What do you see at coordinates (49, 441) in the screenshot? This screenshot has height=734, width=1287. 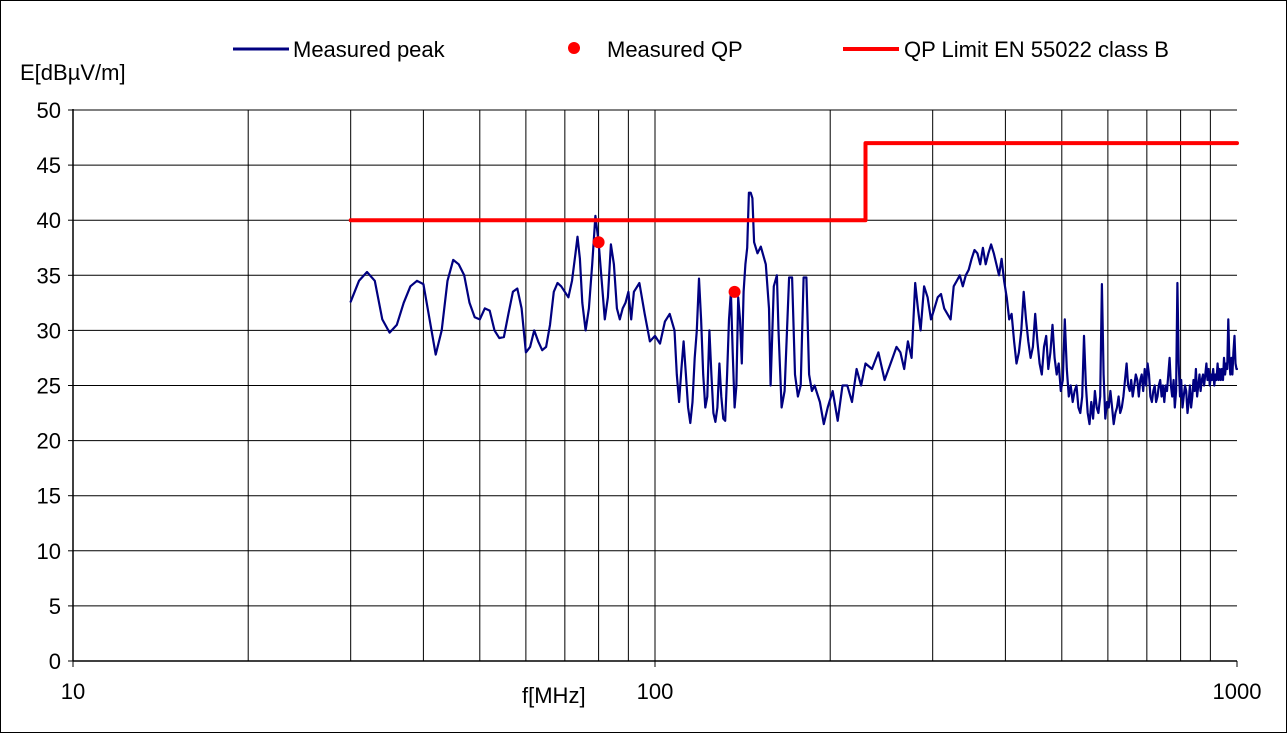 I see `y-tick-label: 20` at bounding box center [49, 441].